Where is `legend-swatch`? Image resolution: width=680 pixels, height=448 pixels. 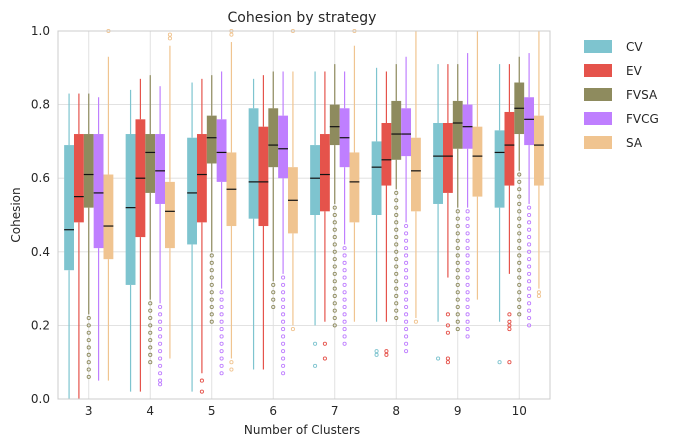
legend-swatch is located at coordinates (598, 118).